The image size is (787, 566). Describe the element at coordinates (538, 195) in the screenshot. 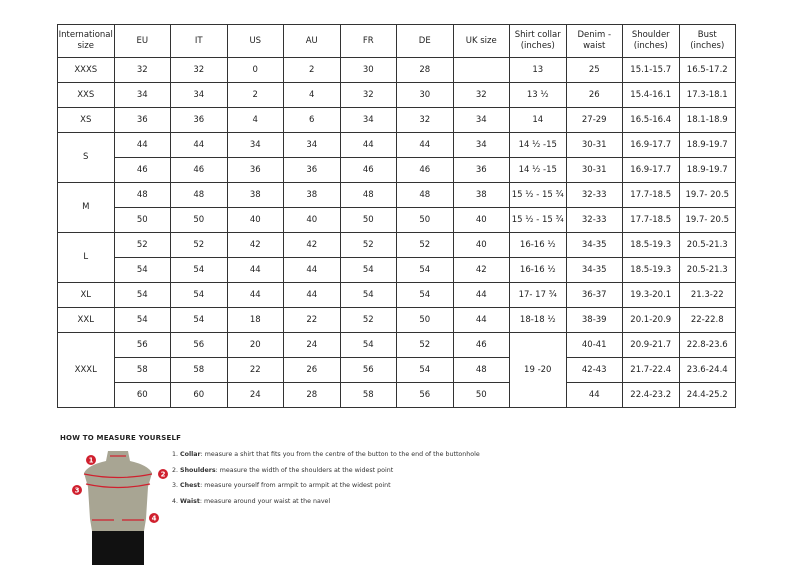

I see `table-cell: 15 ½ - 15 ¾` at that location.